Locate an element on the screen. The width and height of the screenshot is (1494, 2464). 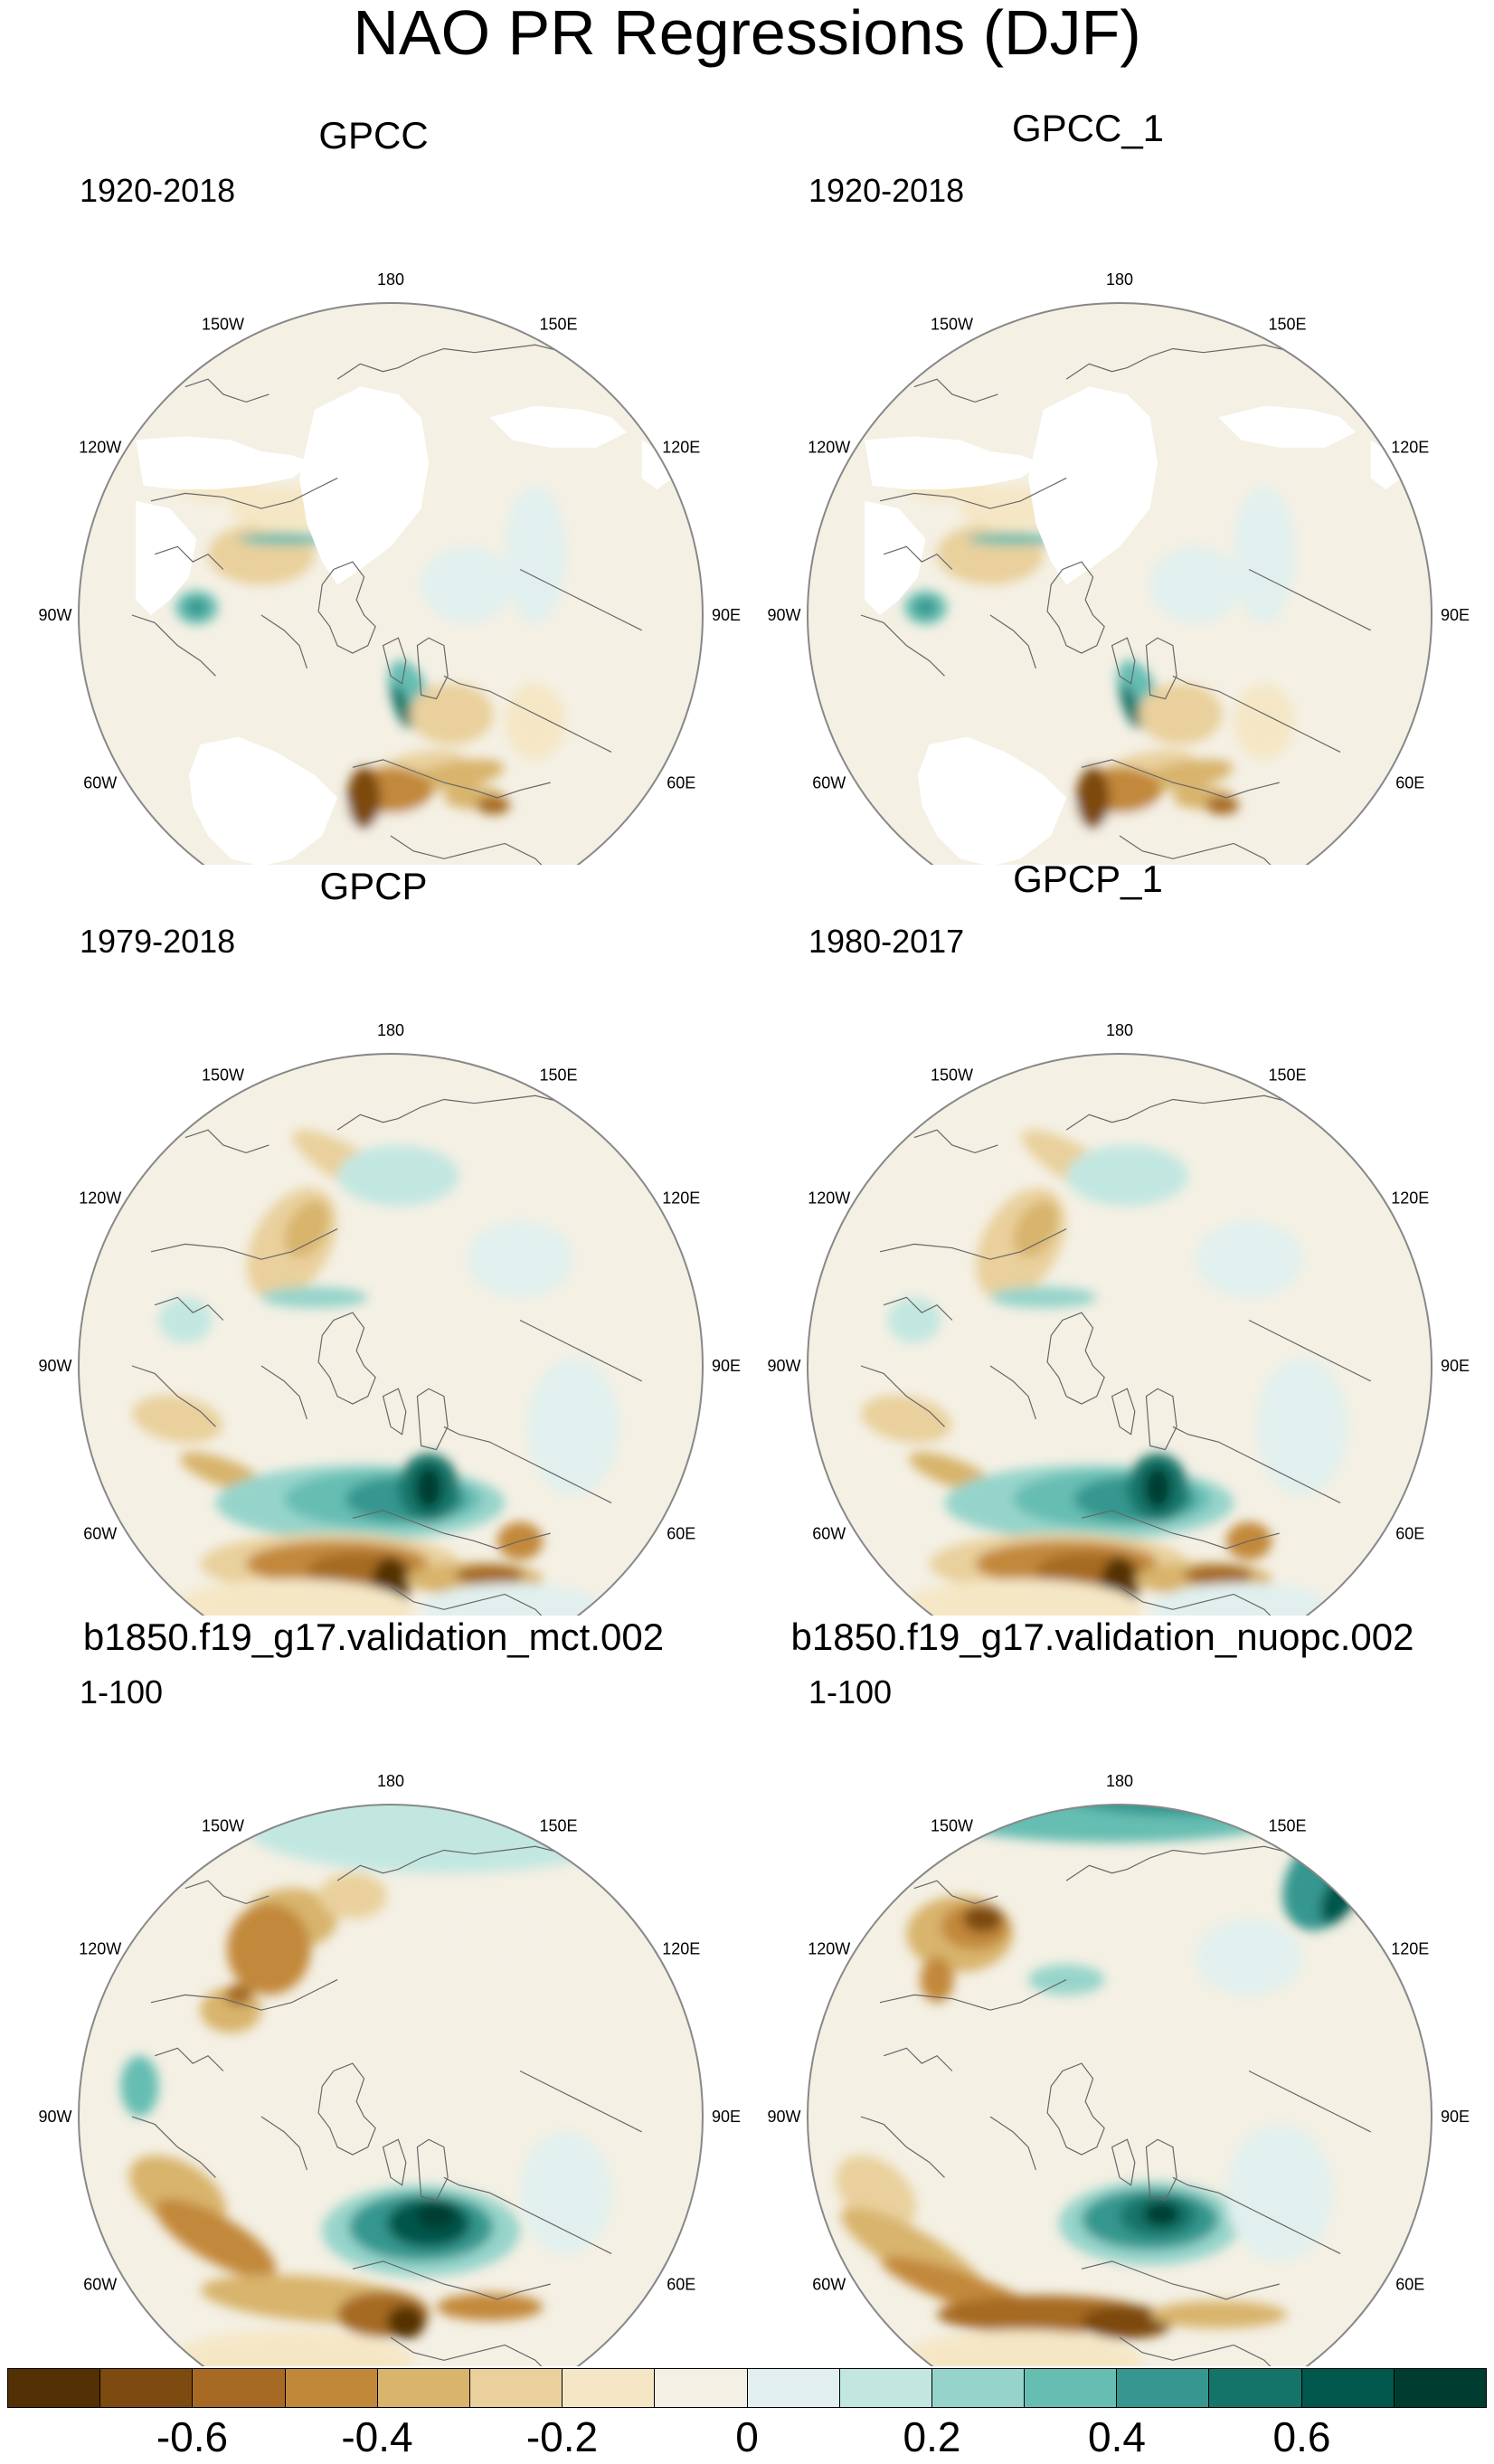
colorbar-tick-label: -0.4 is located at coordinates (377, 2436).